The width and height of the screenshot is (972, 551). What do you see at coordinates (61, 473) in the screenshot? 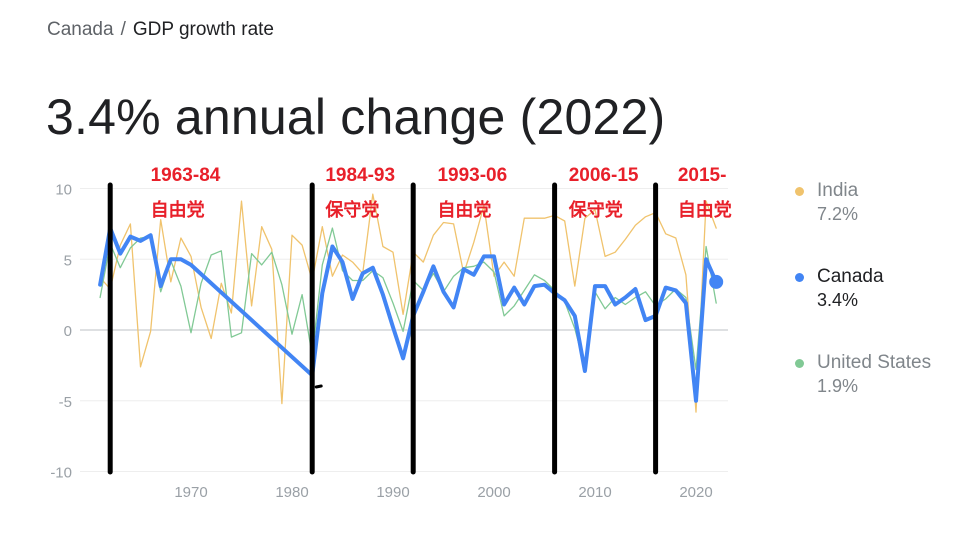
I see `y-tick-label: -10` at bounding box center [61, 473].